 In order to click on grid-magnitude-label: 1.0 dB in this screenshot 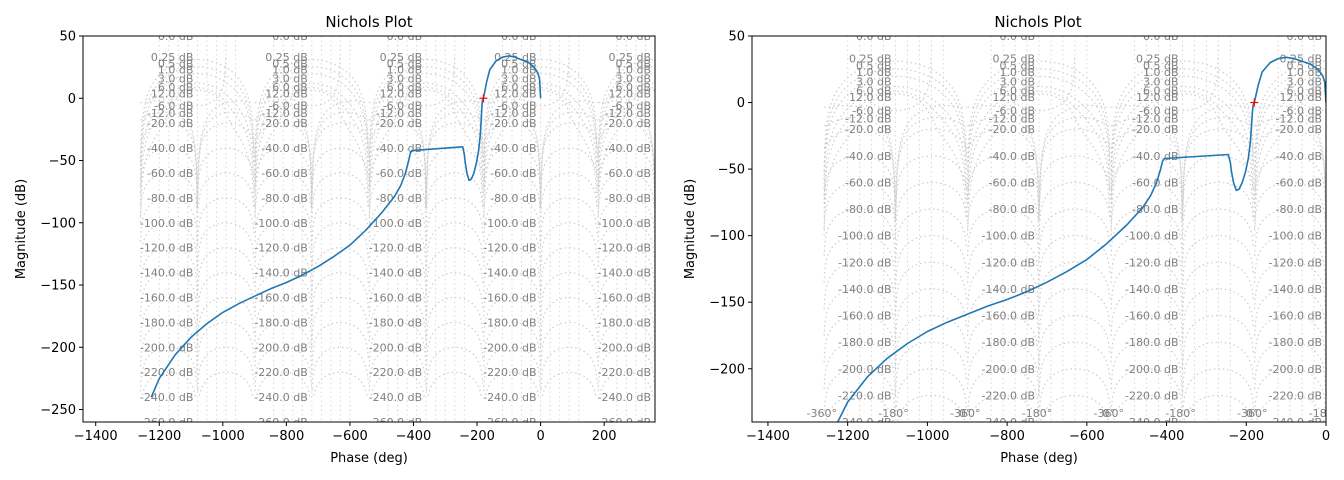, I will do `click(633, 70)`.